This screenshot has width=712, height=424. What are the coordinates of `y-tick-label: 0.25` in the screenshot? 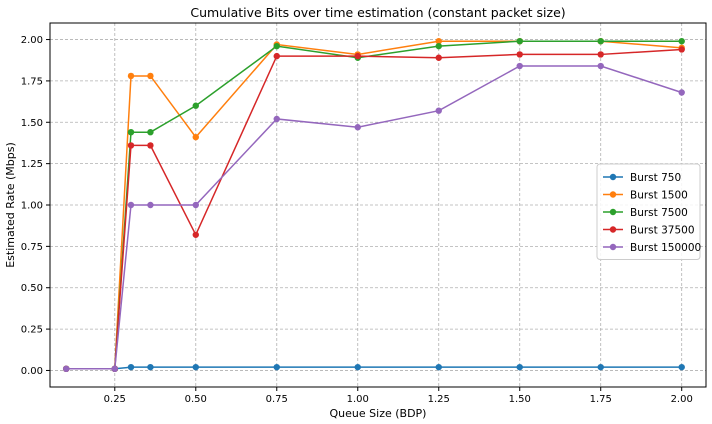 It's located at (32, 330).